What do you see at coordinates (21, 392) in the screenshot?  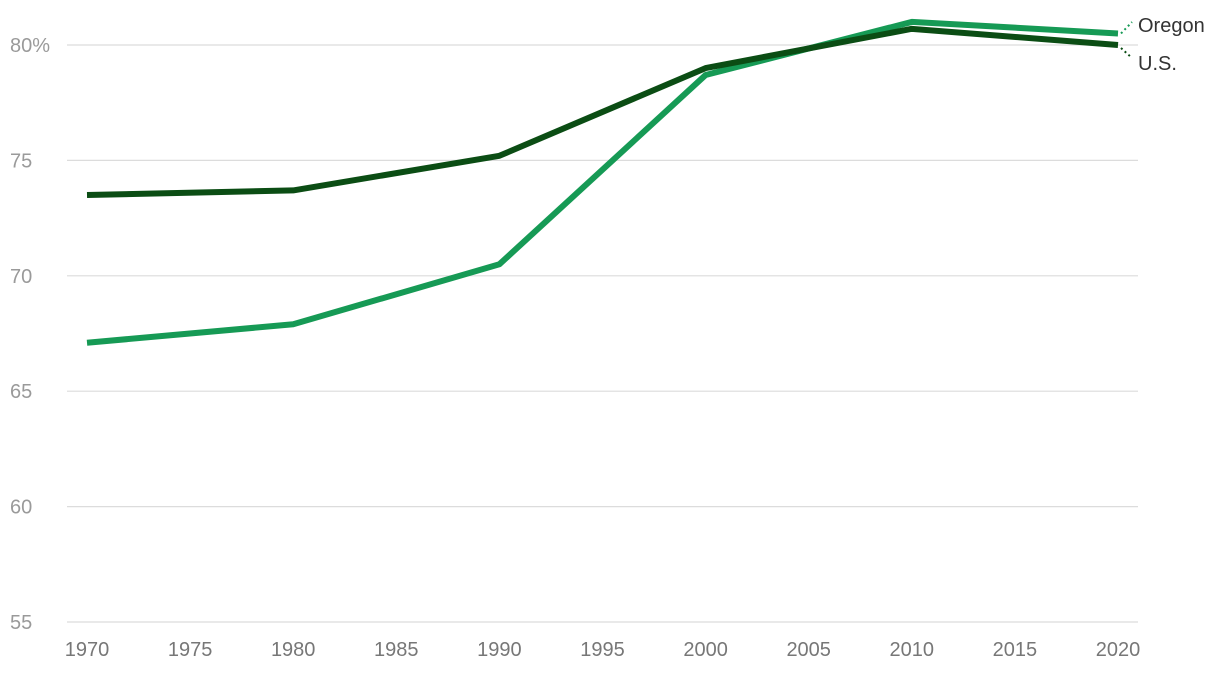 I see `y-tick-label: 65` at bounding box center [21, 392].